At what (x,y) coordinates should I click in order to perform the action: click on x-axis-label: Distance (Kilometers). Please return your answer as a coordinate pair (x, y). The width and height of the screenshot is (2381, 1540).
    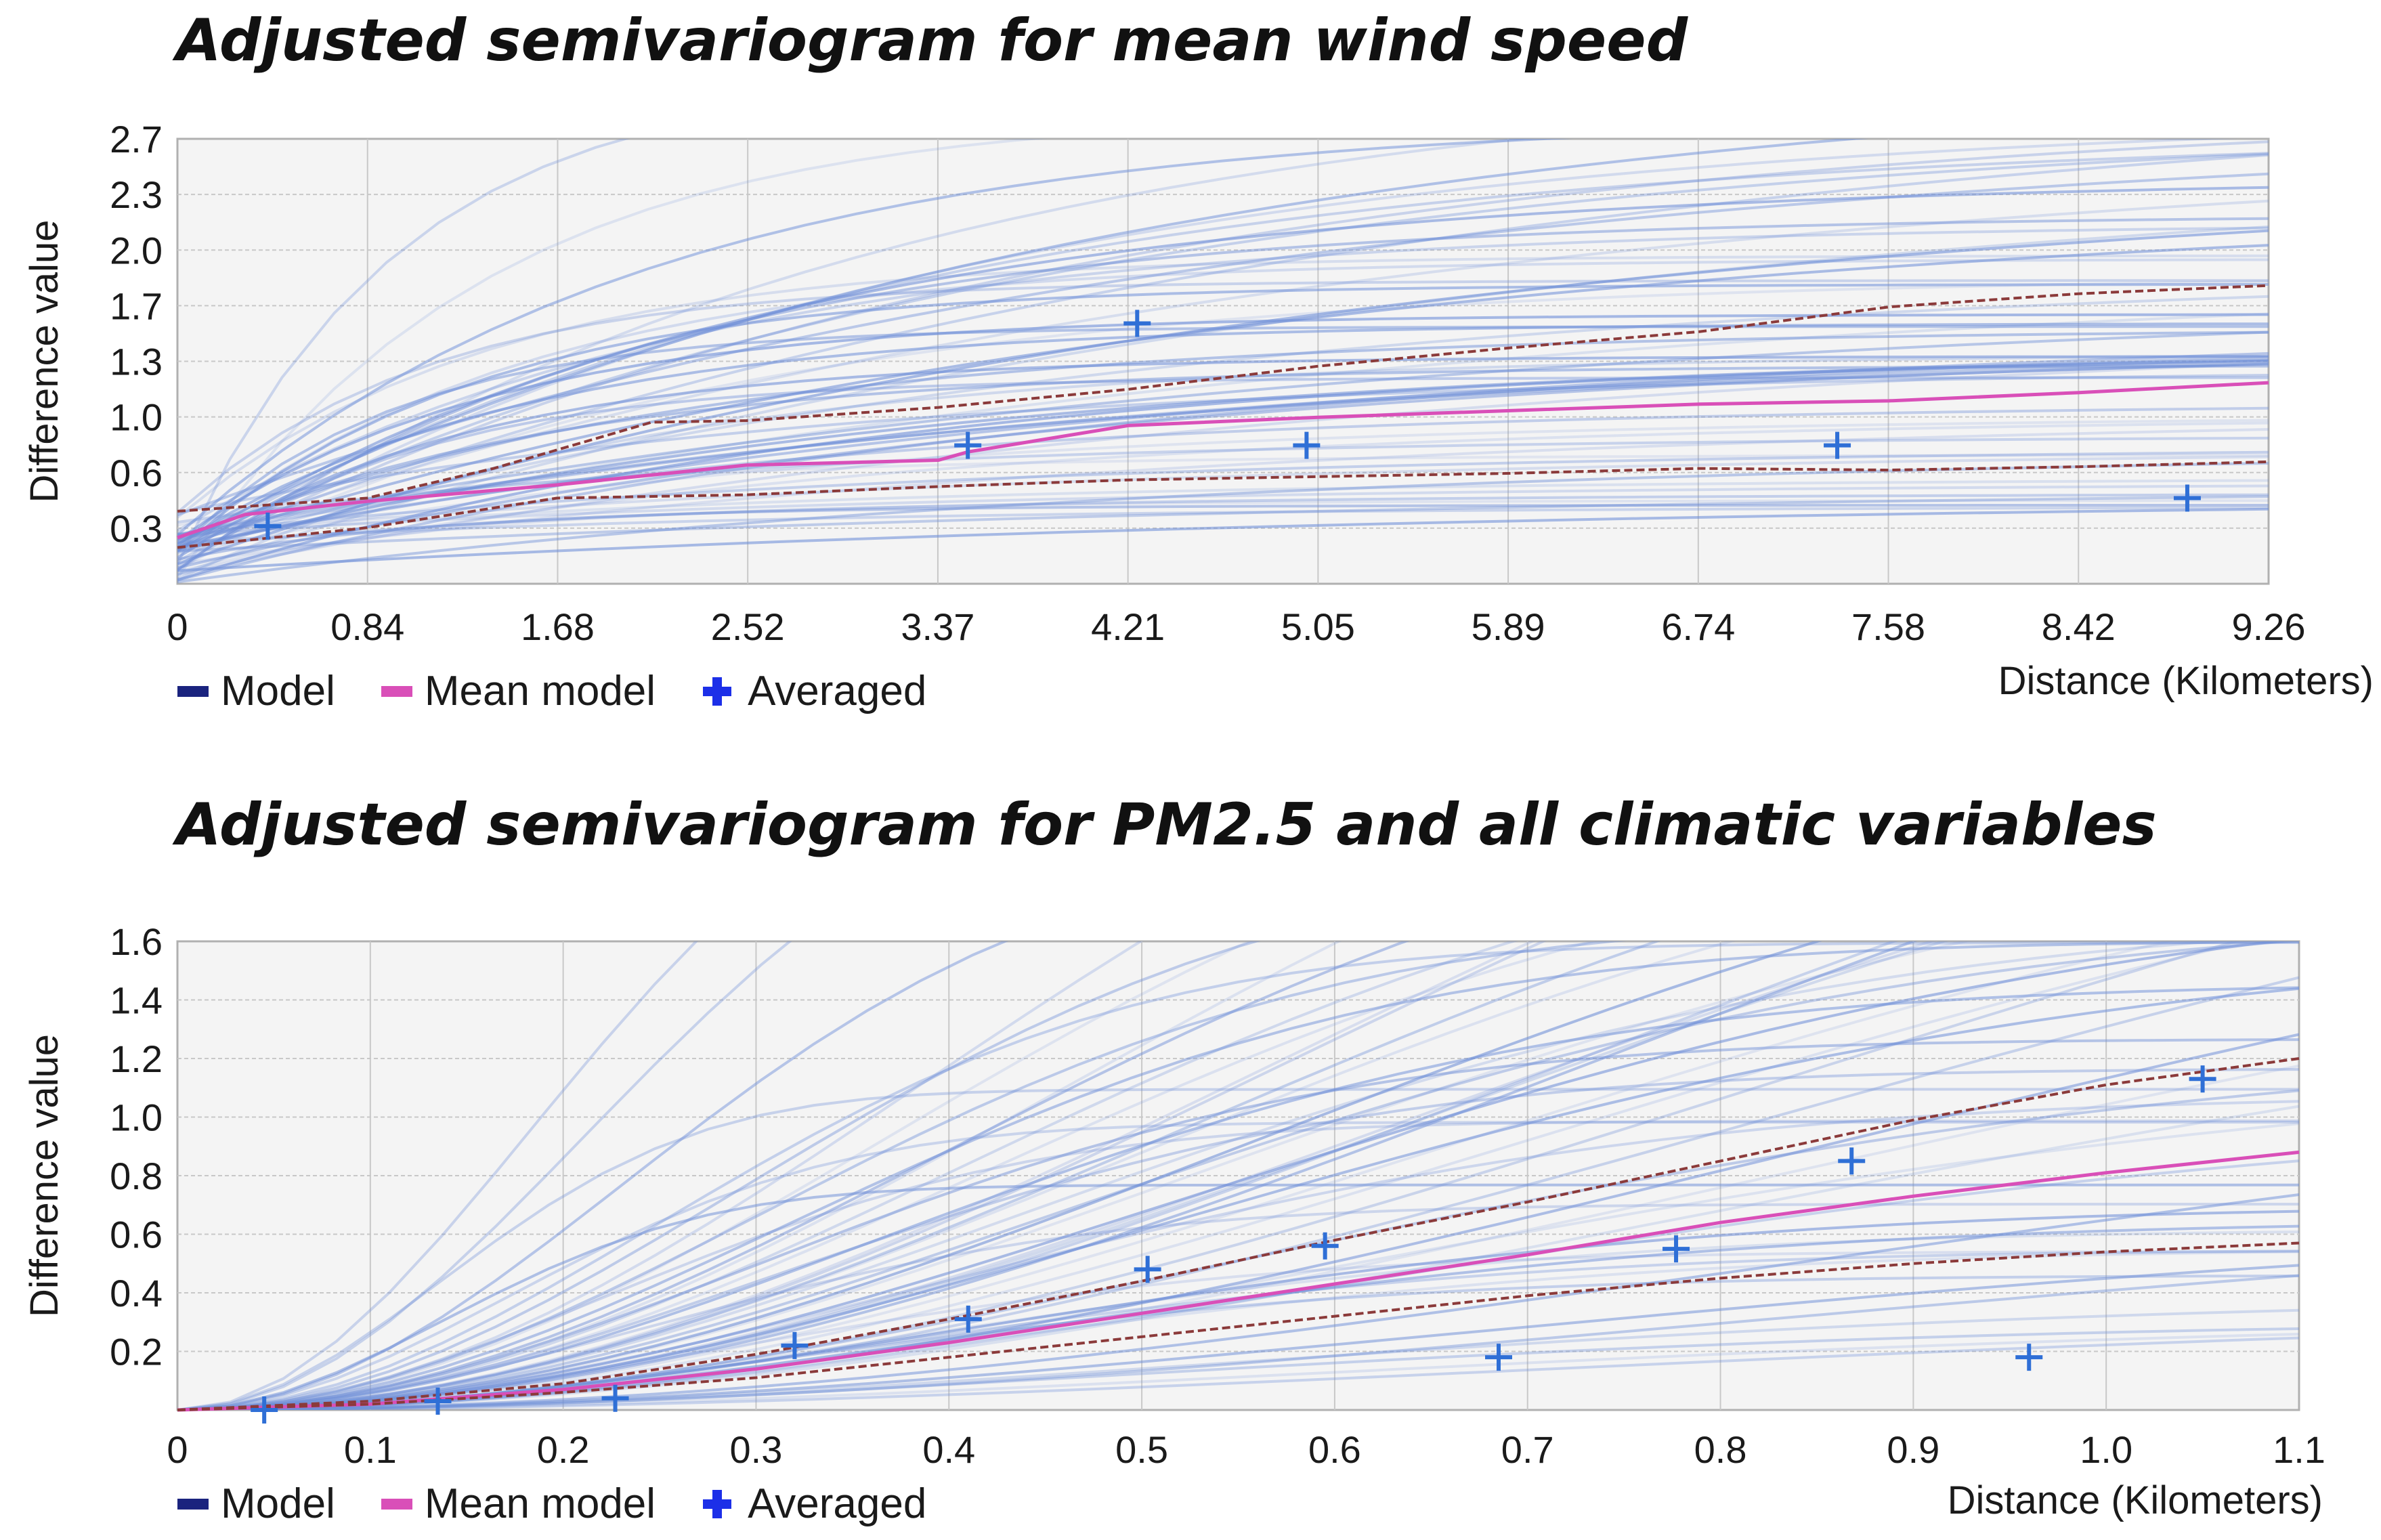
    Looking at the image, I should click on (2186, 681).